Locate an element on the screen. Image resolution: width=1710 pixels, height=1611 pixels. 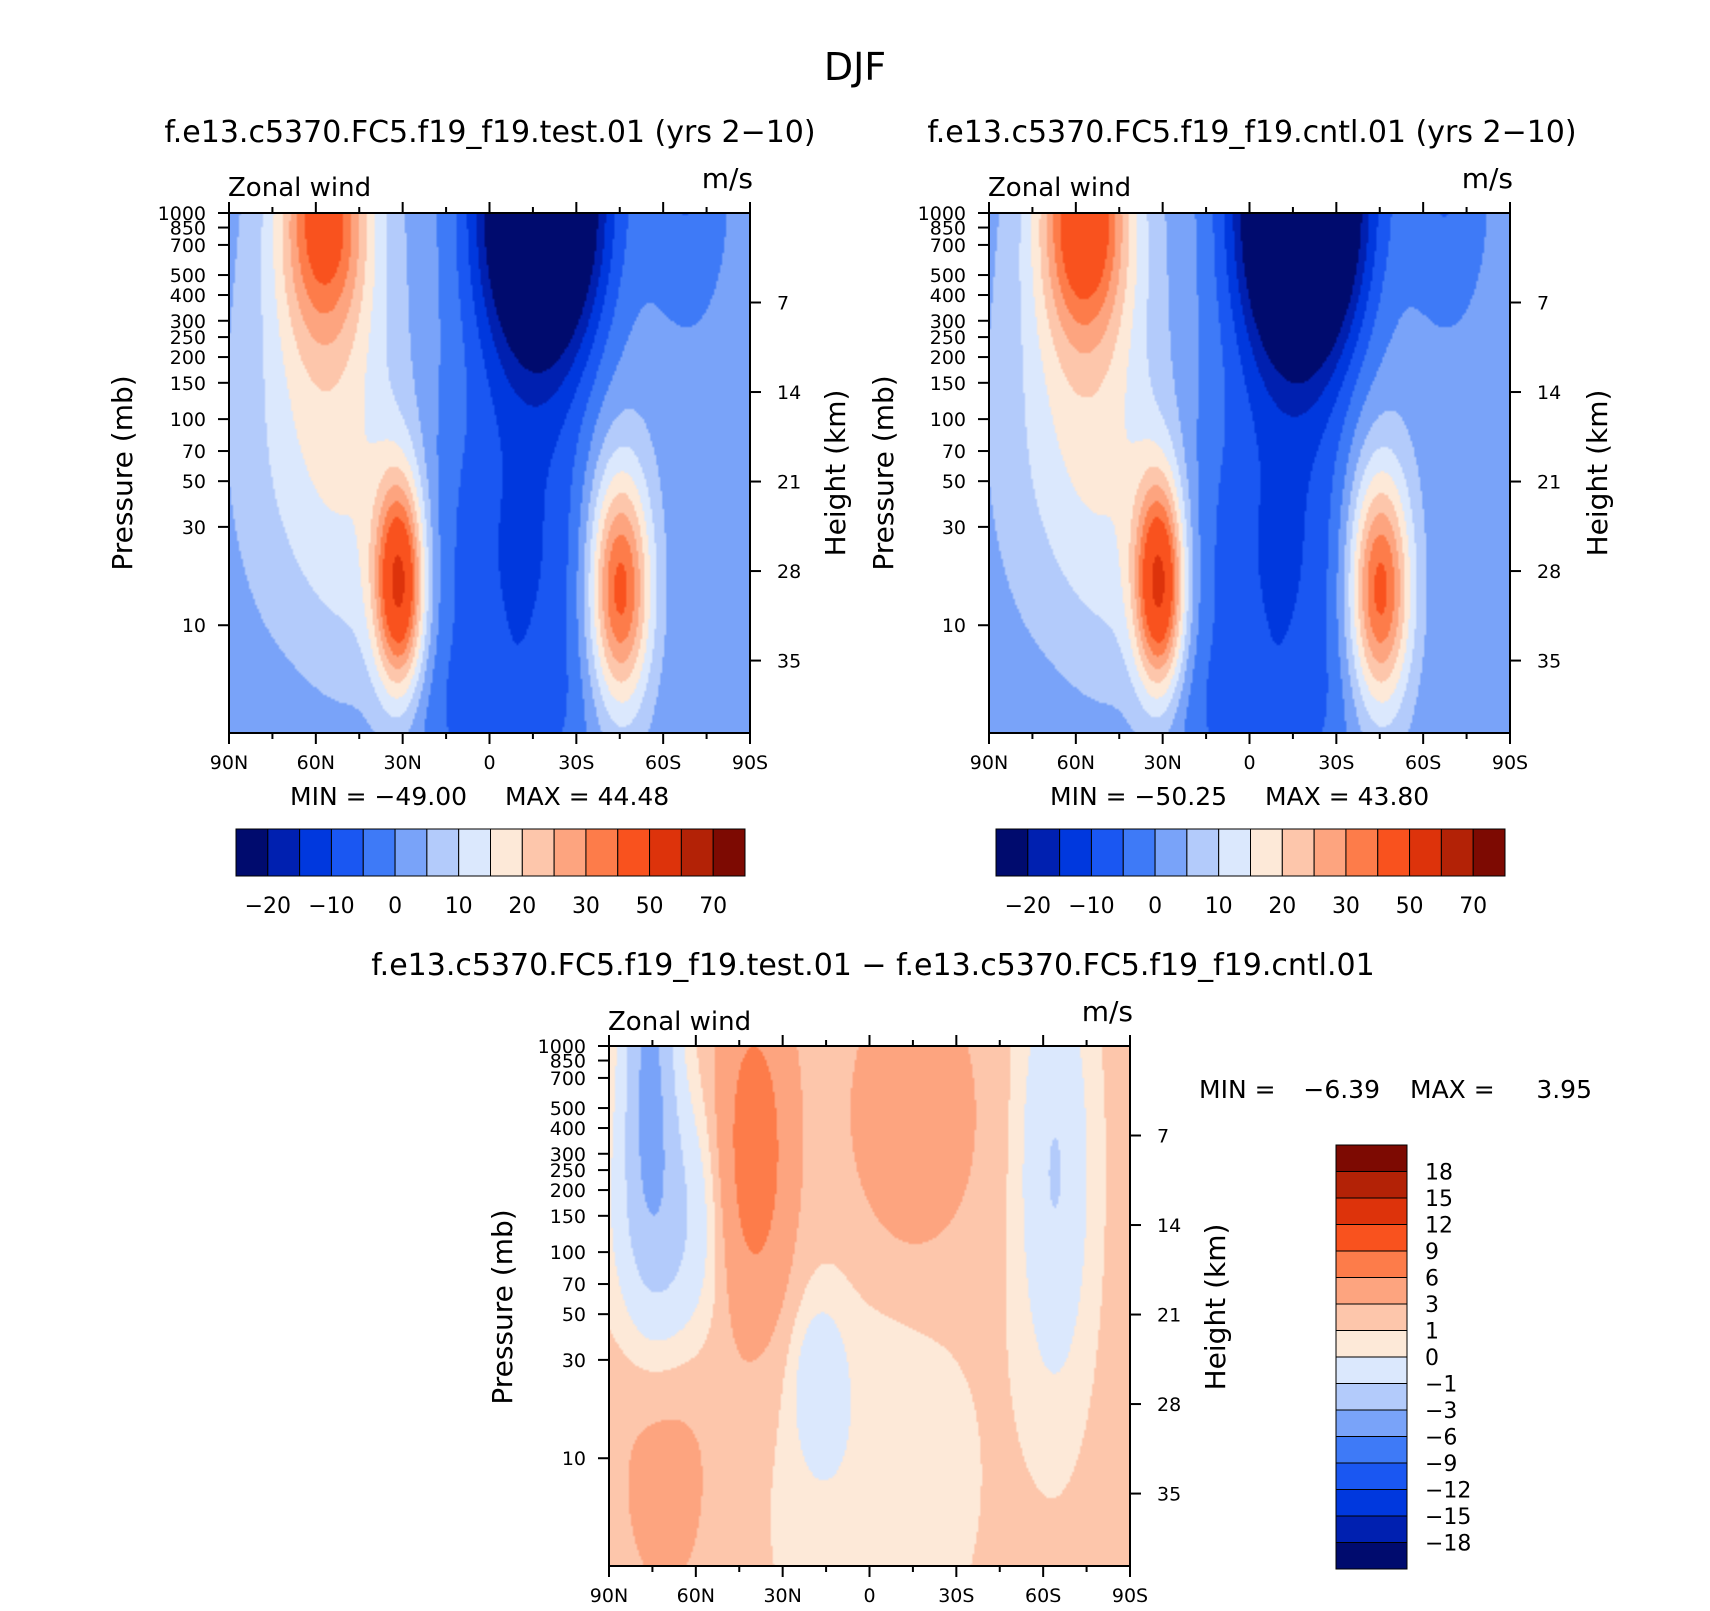
y-tick-label: 700 is located at coordinates (188, 246).